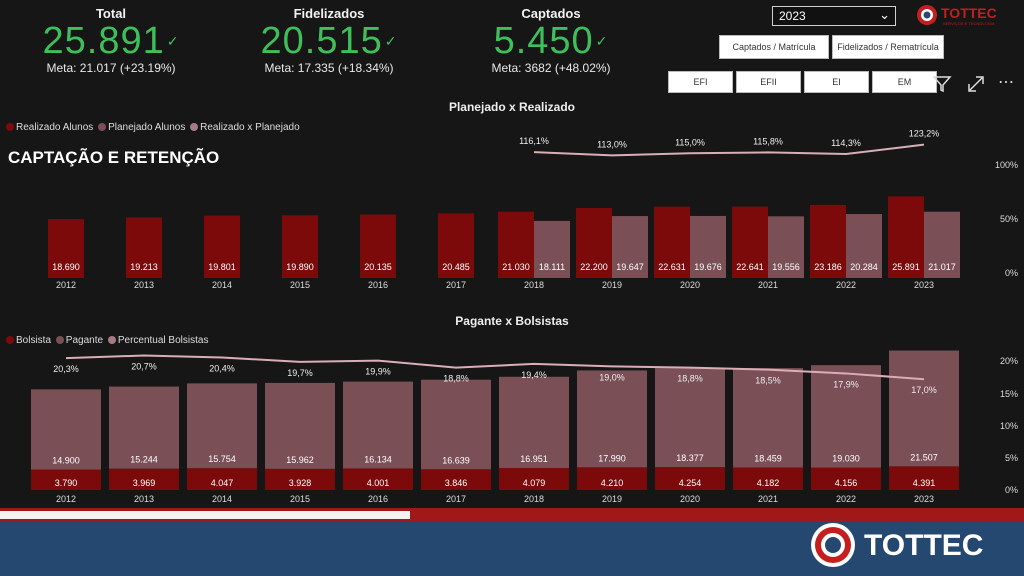  Describe the element at coordinates (300, 267) in the screenshot. I see `bar-label-realizado: 19.890` at that location.